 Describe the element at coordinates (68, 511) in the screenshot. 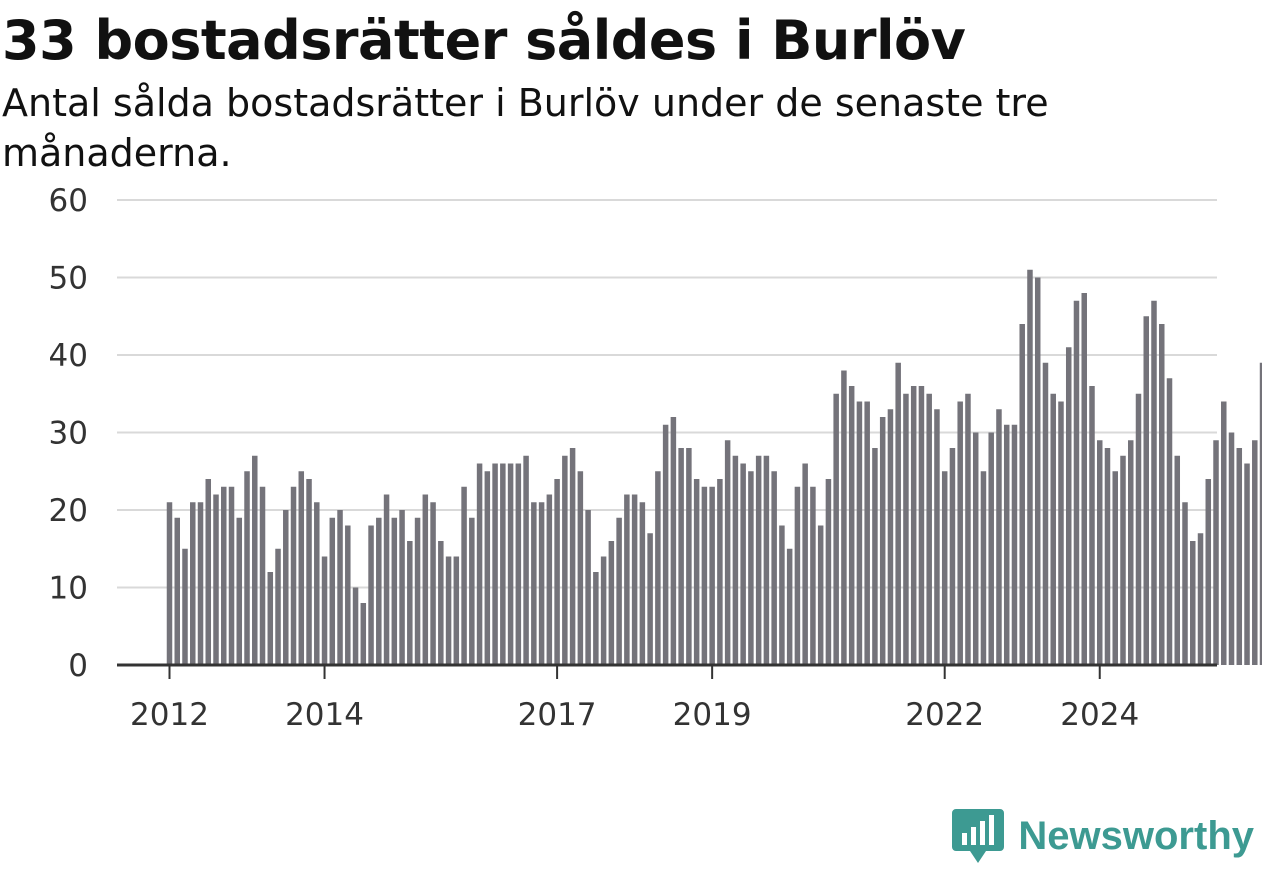

I see `y-tick-label: 20` at that location.